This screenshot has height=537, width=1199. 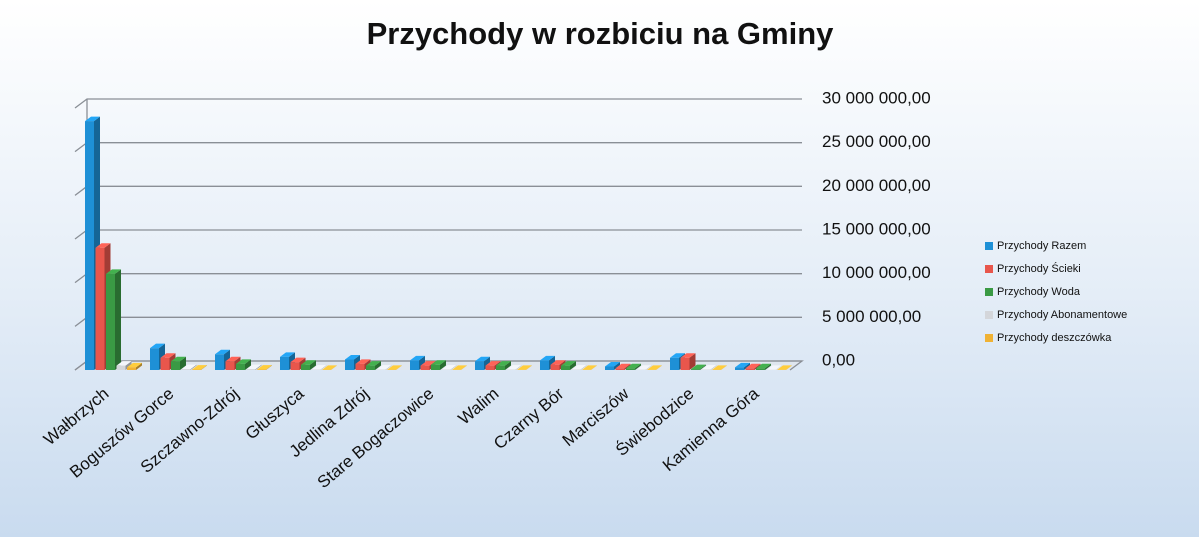 I want to click on chart-title: Przychody w rozbiciu na Gminy, so click(x=601, y=33).